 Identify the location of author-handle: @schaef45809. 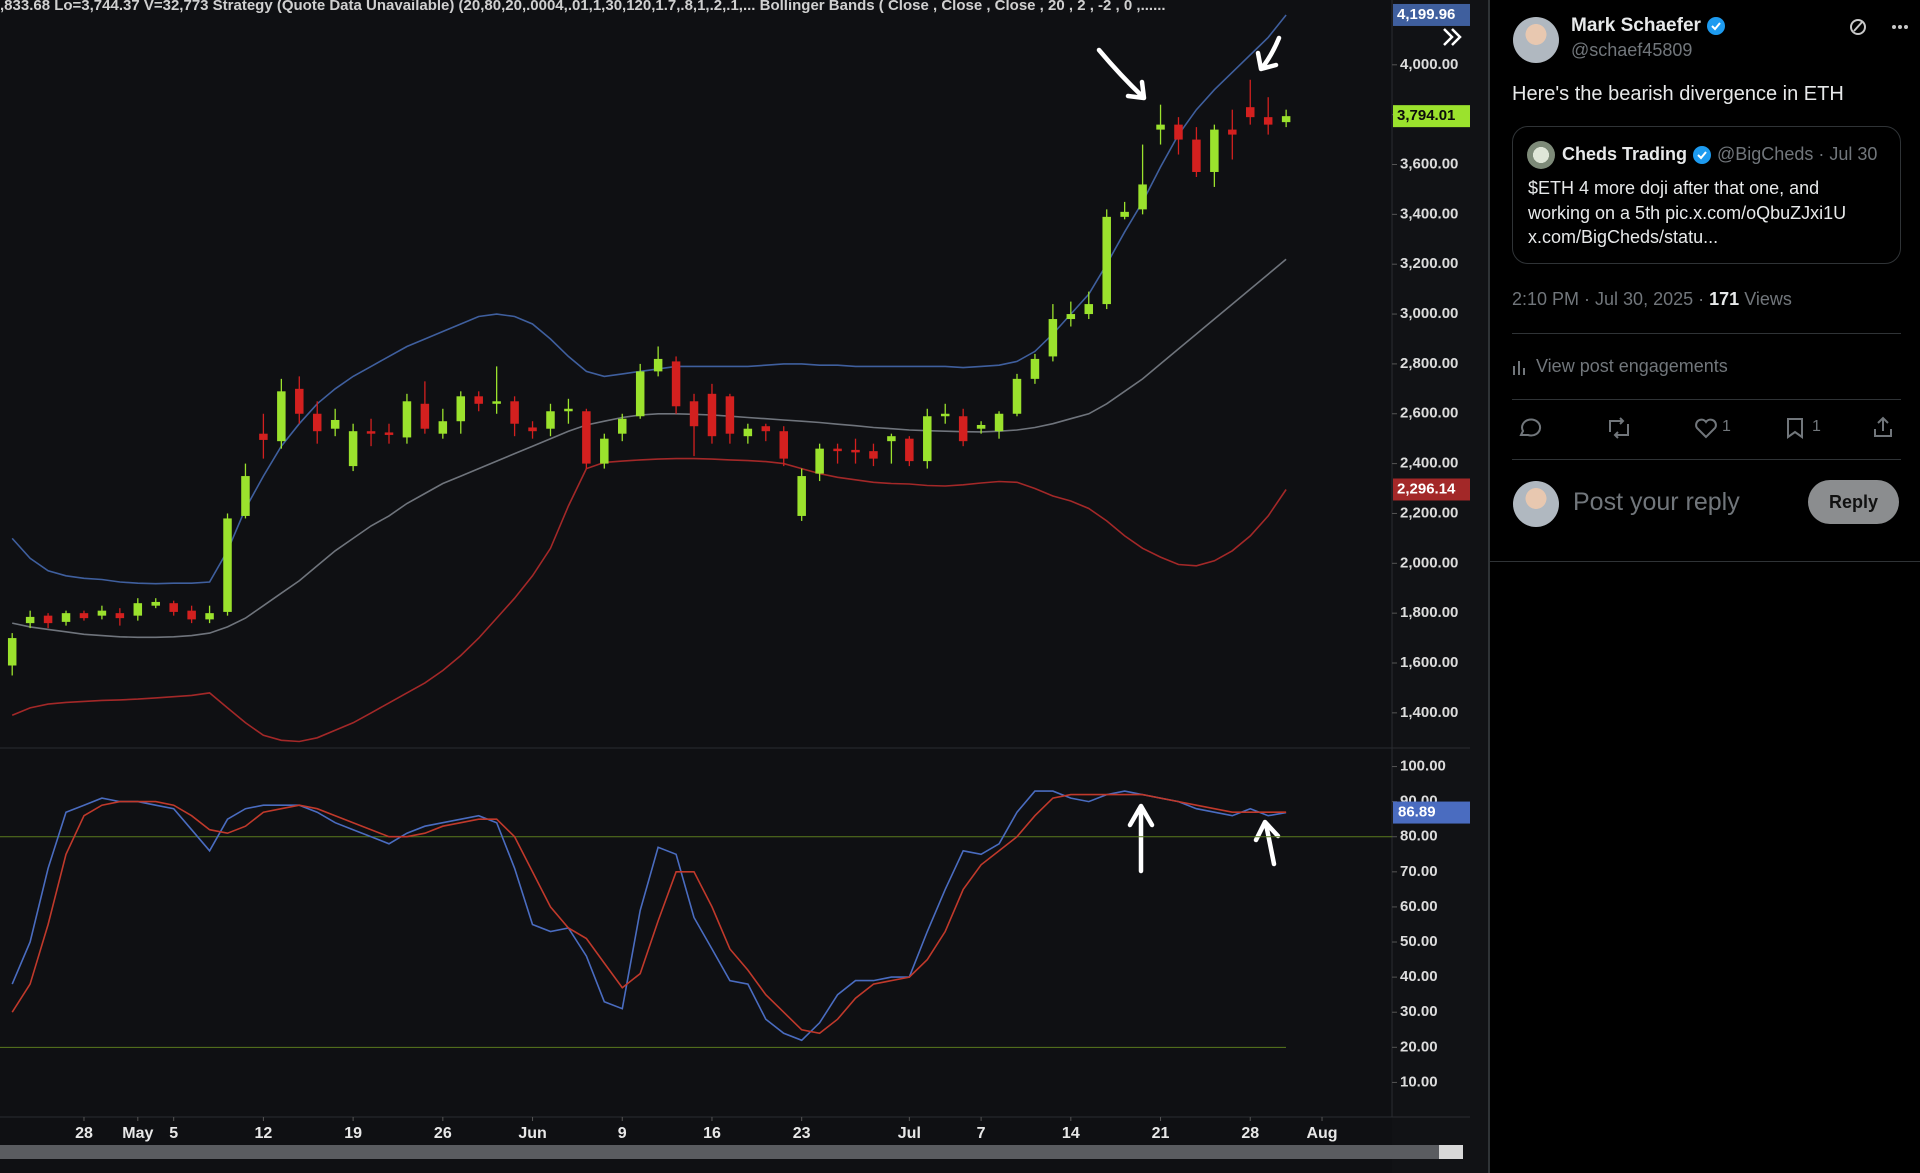
(1632, 50).